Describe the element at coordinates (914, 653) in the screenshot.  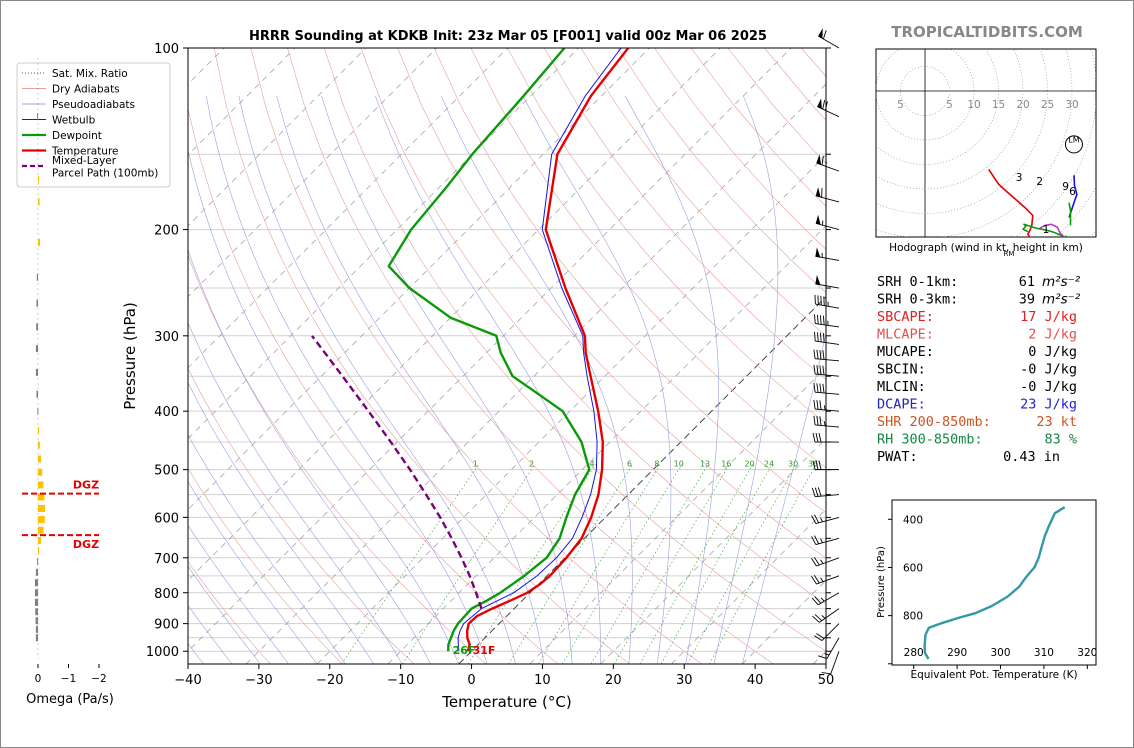
I see `theta-x-tick-label: 280` at that location.